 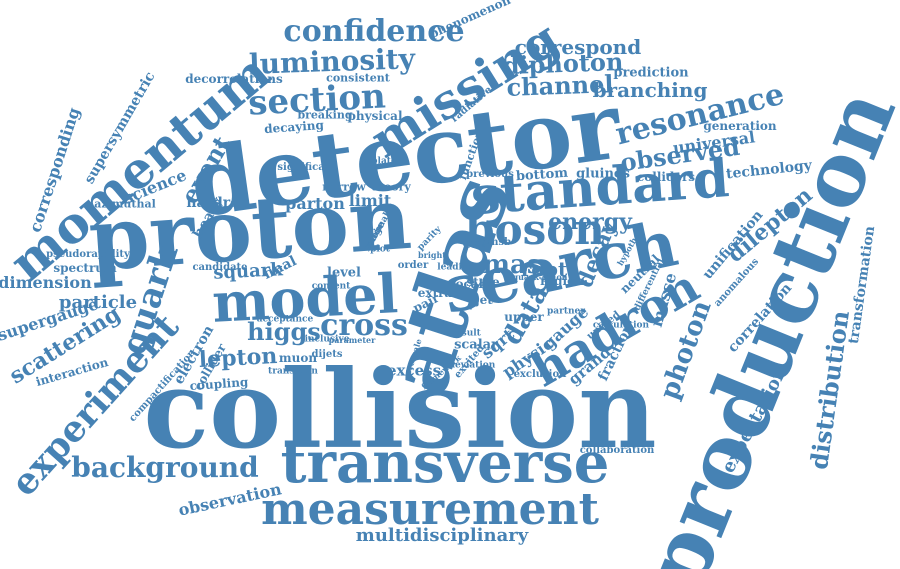 I want to click on word-parameter: parameter, so click(x=352, y=340).